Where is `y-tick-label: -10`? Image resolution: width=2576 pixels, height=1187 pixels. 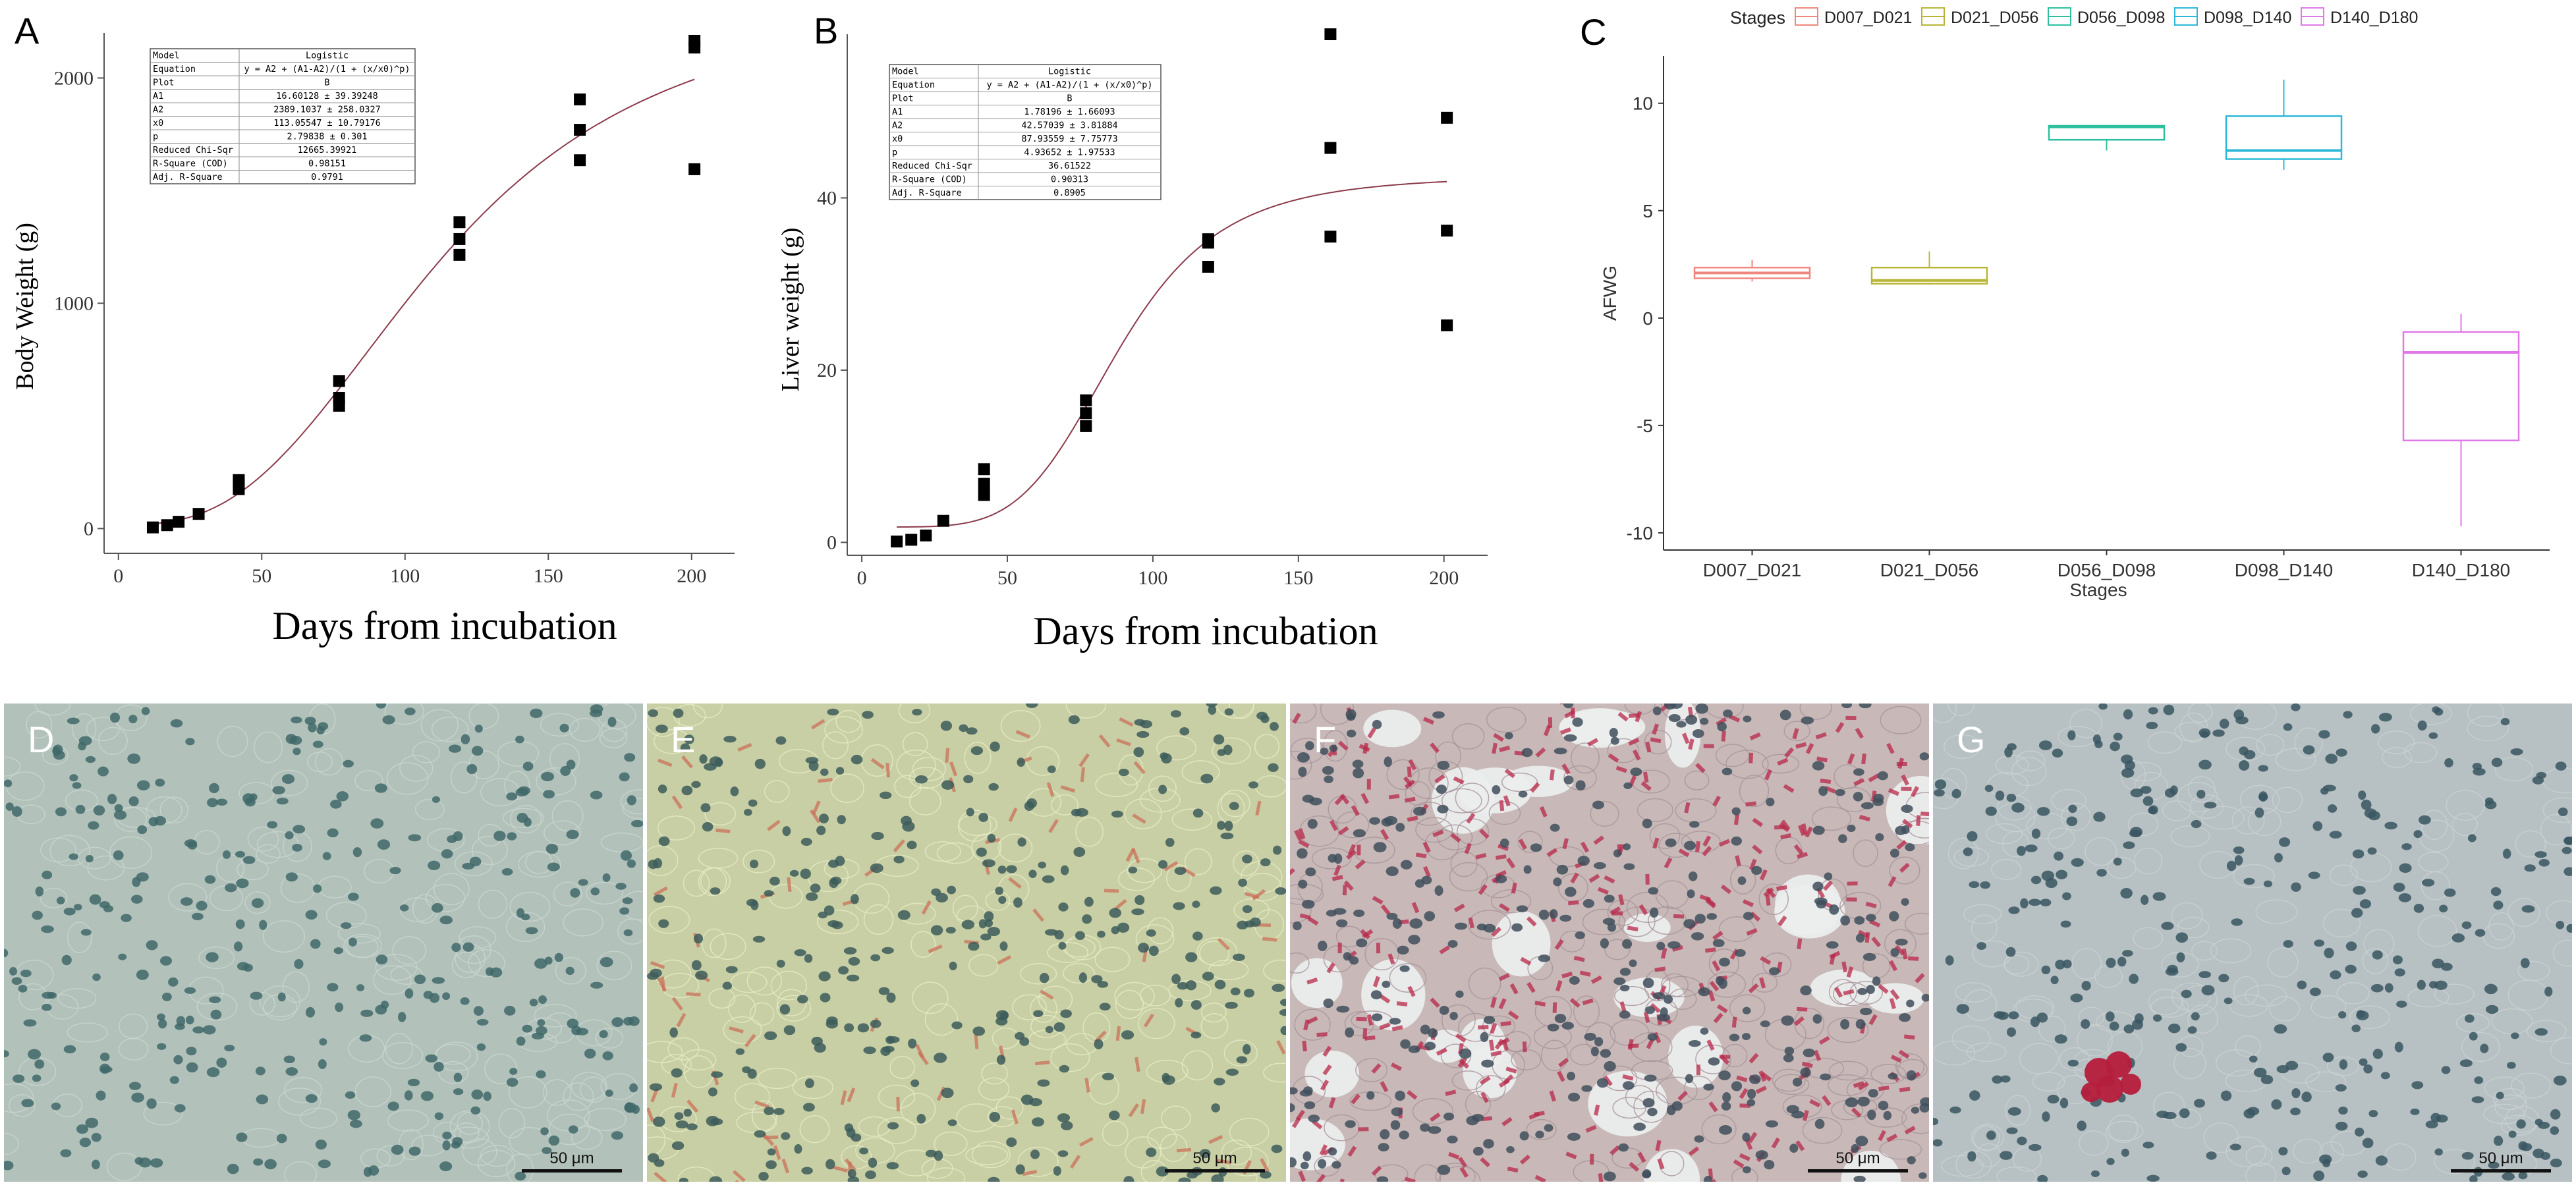 y-tick-label: -10 is located at coordinates (1640, 533).